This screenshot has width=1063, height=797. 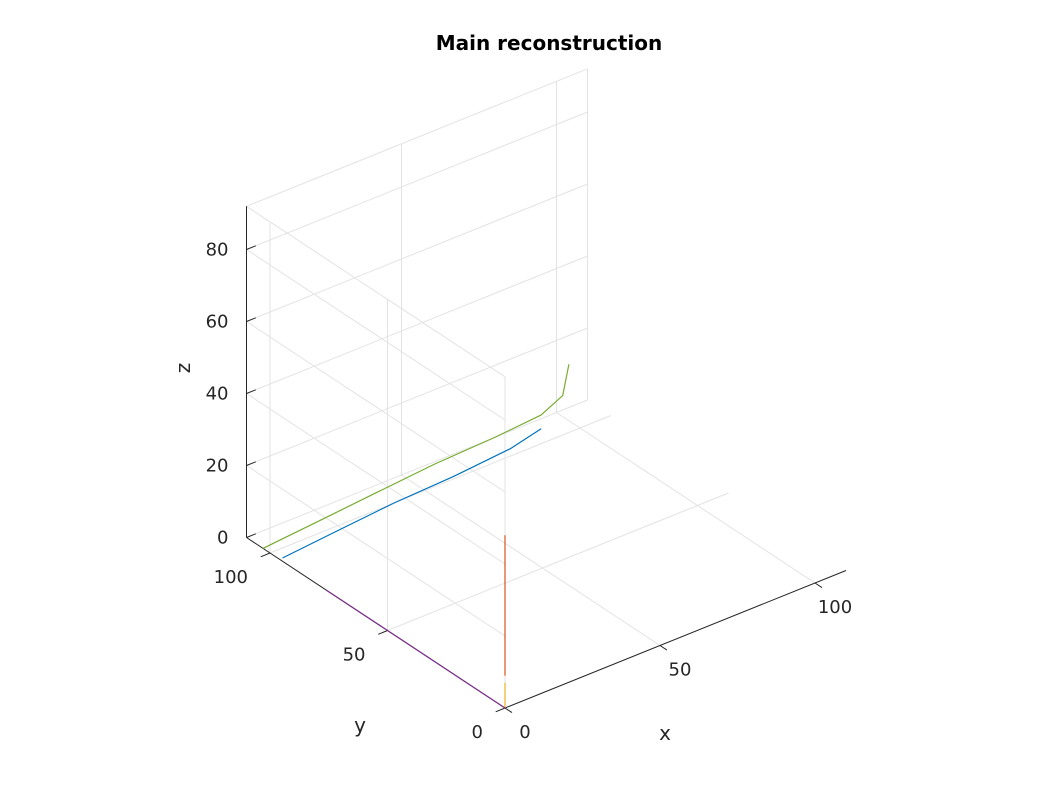 I want to click on y-axis-label: y, so click(x=360, y=725).